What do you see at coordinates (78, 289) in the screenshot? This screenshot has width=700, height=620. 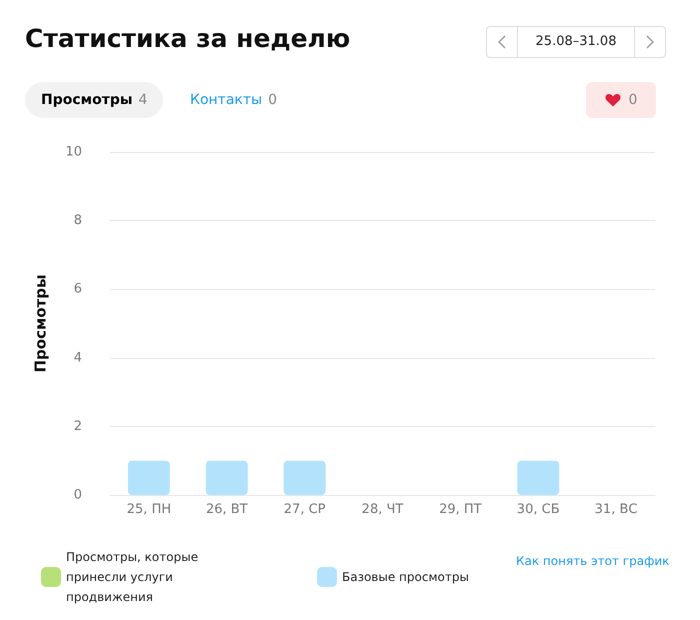 I see `y-tick-label: 6` at bounding box center [78, 289].